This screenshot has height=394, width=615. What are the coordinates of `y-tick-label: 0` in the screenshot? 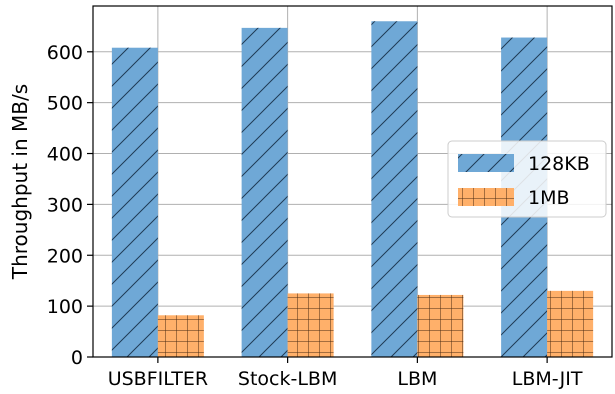 It's located at (77, 358).